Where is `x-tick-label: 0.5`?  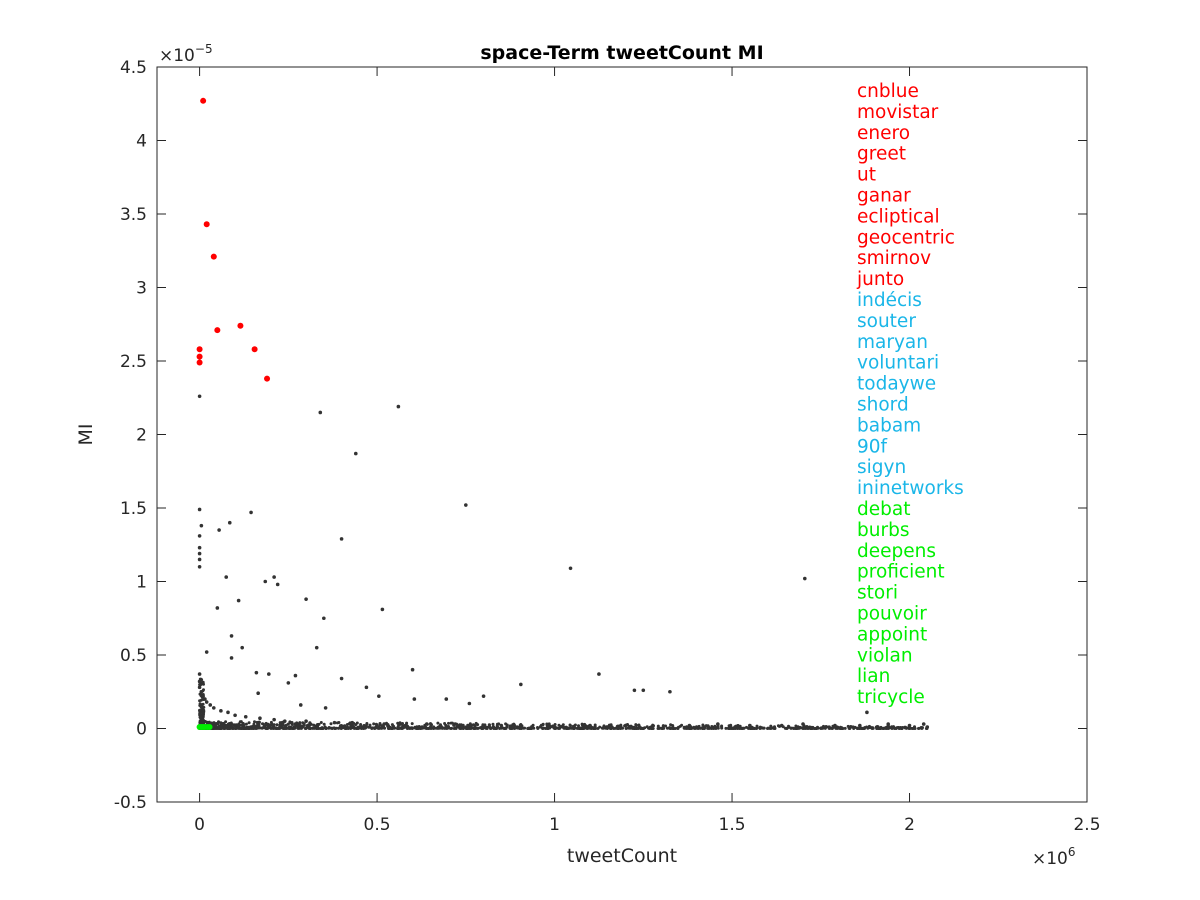 x-tick-label: 0.5 is located at coordinates (377, 825).